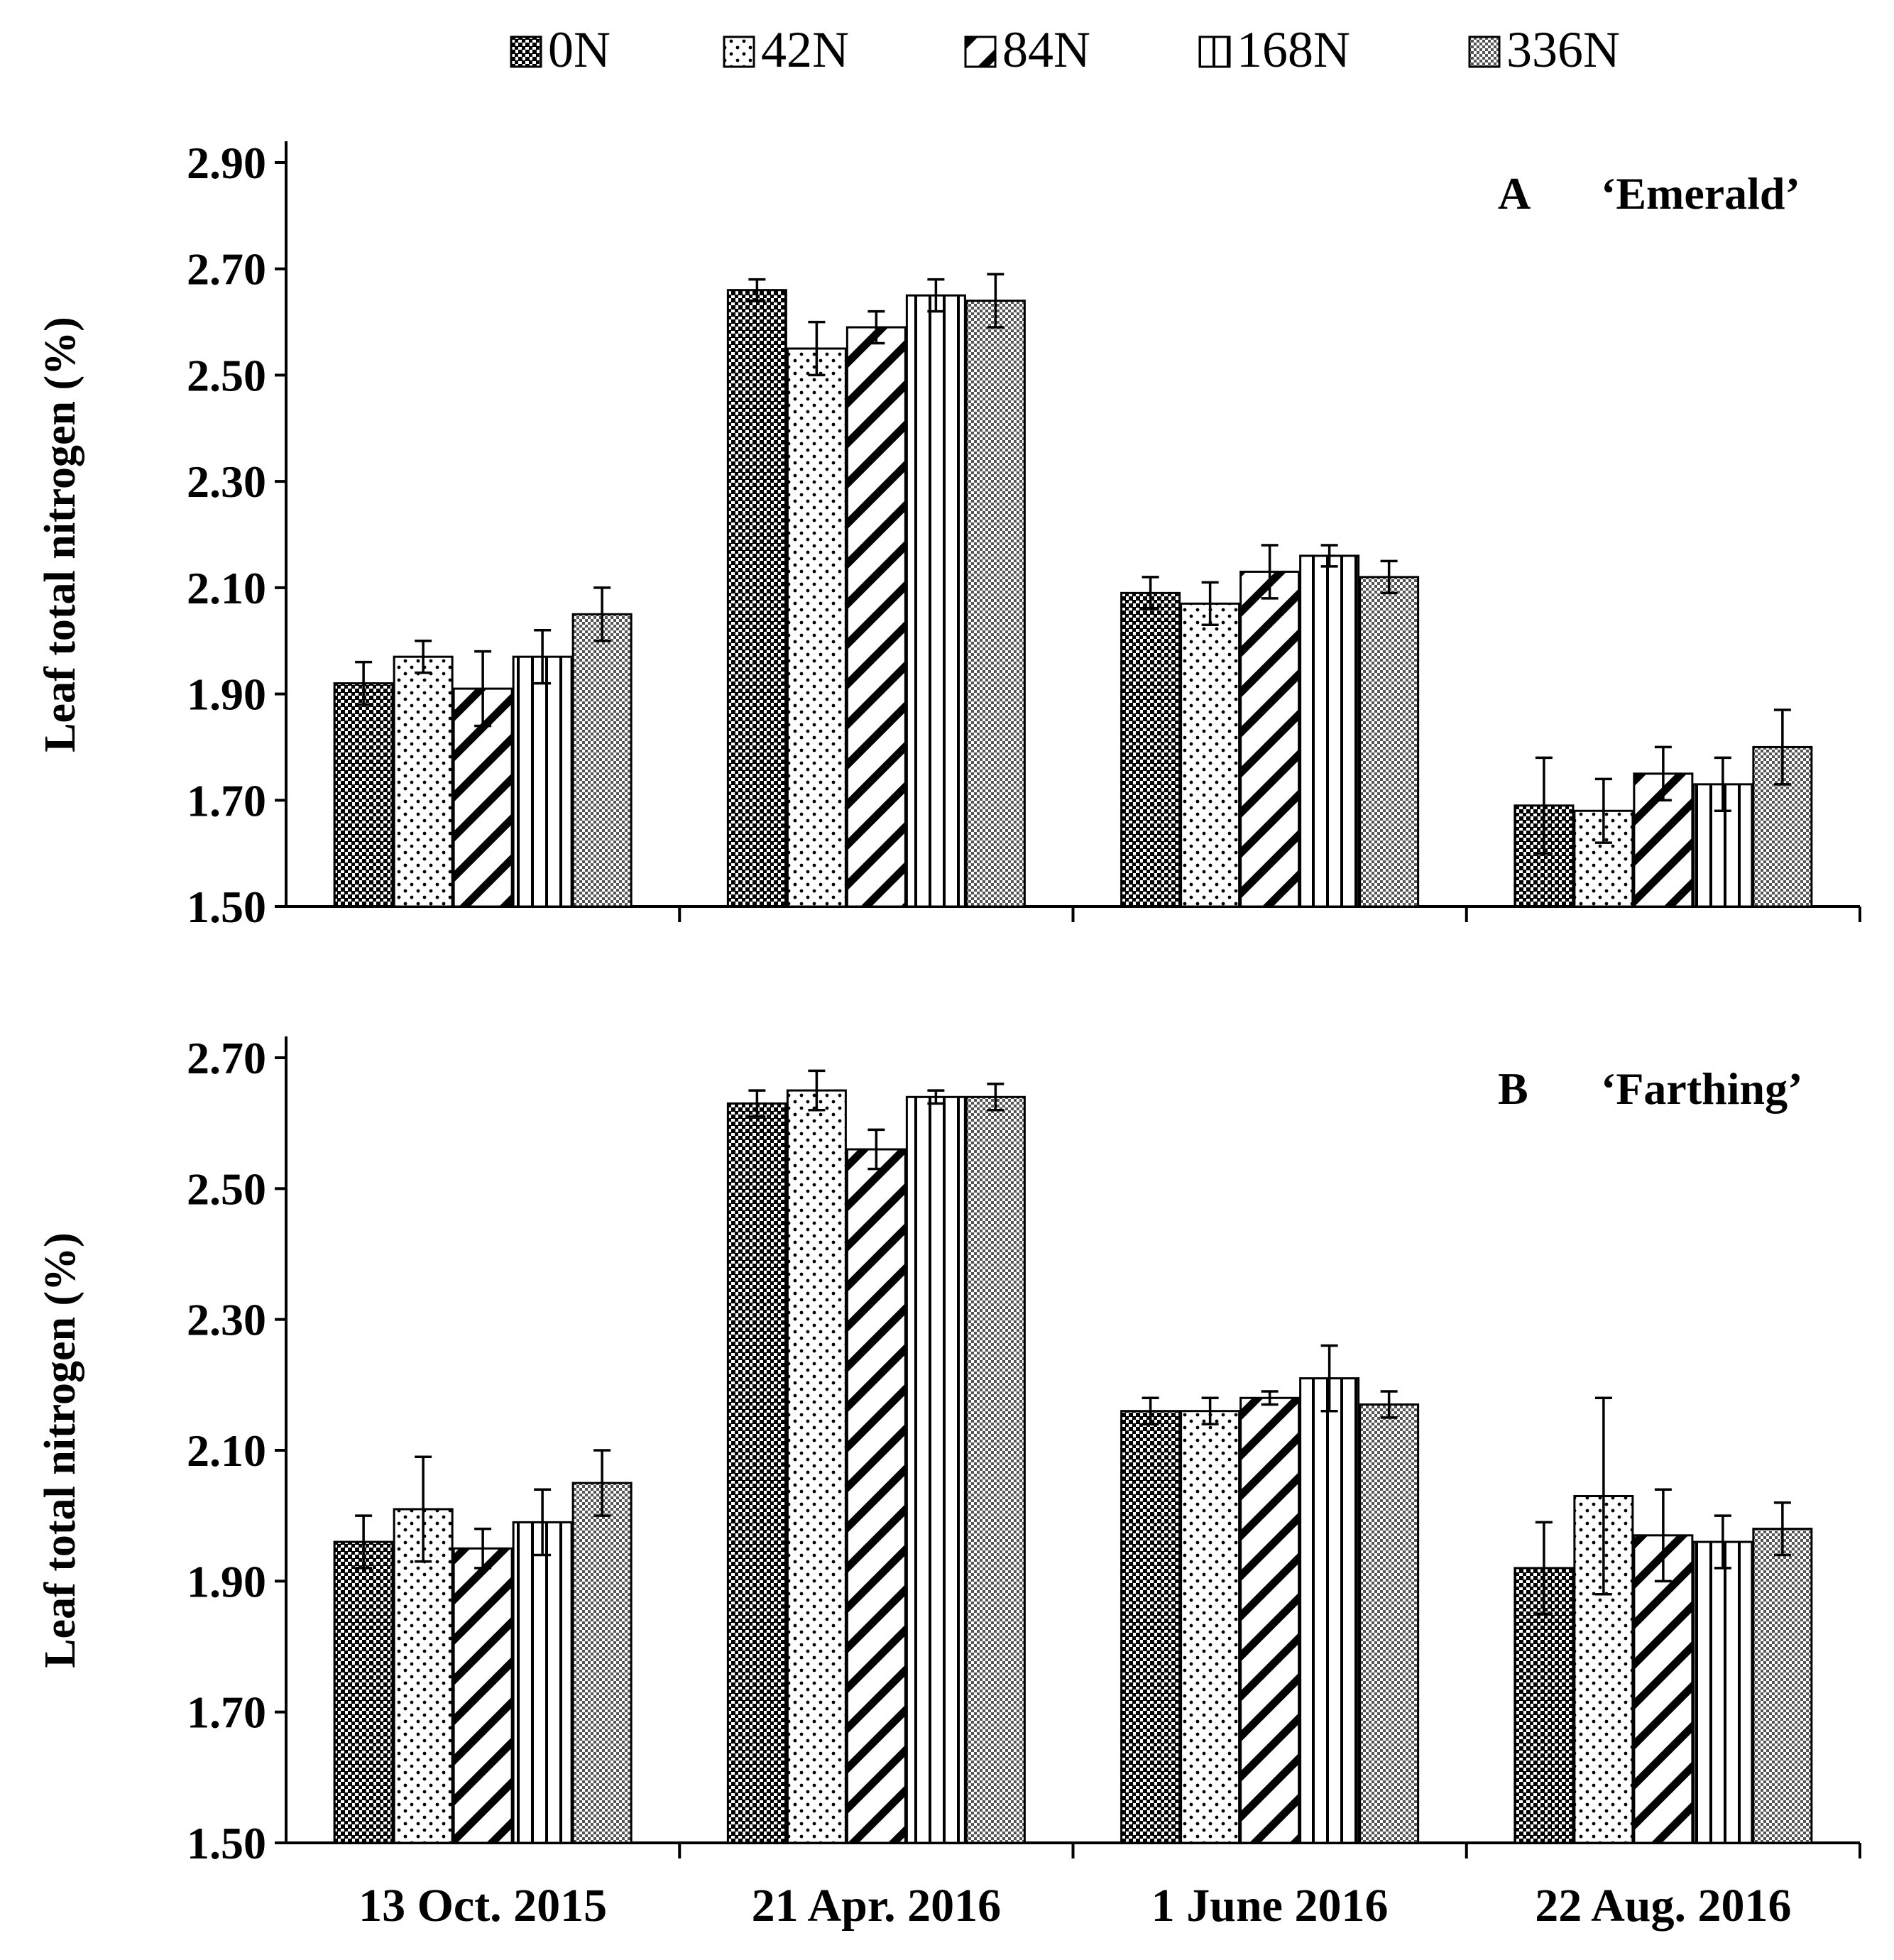 This screenshot has height=1960, width=1894. What do you see at coordinates (1563, 50) in the screenshot?
I see `legend-label: 336N` at bounding box center [1563, 50].